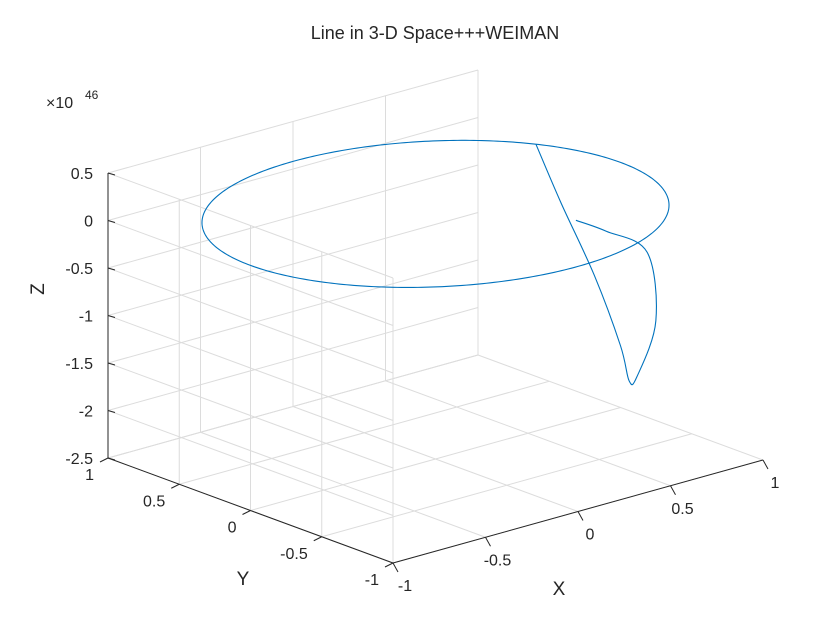 Image resolution: width=840 pixels, height=630 pixels. Describe the element at coordinates (775, 483) in the screenshot. I see `x-tick-label: 1` at that location.